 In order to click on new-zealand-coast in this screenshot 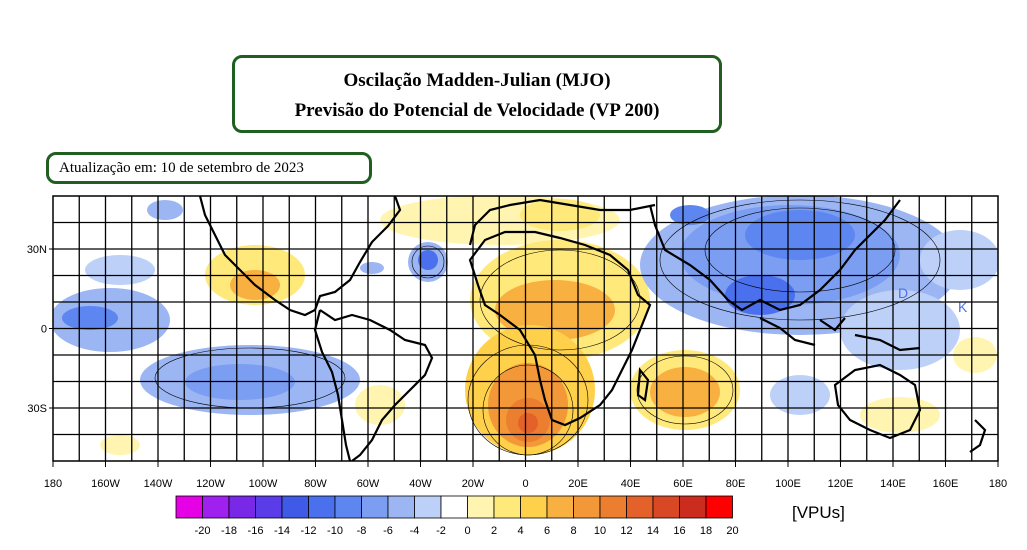, I will do `click(978, 436)`.